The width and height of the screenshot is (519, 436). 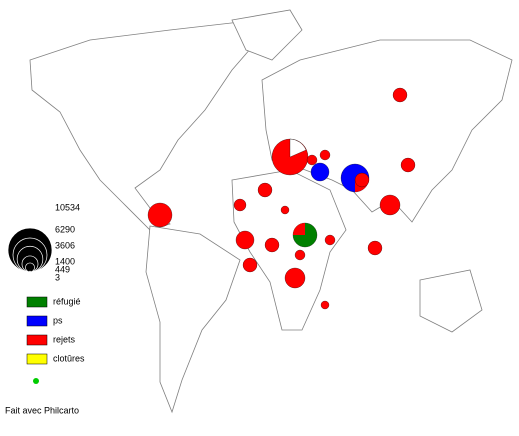 I want to click on legend-label: ps, so click(x=58, y=320).